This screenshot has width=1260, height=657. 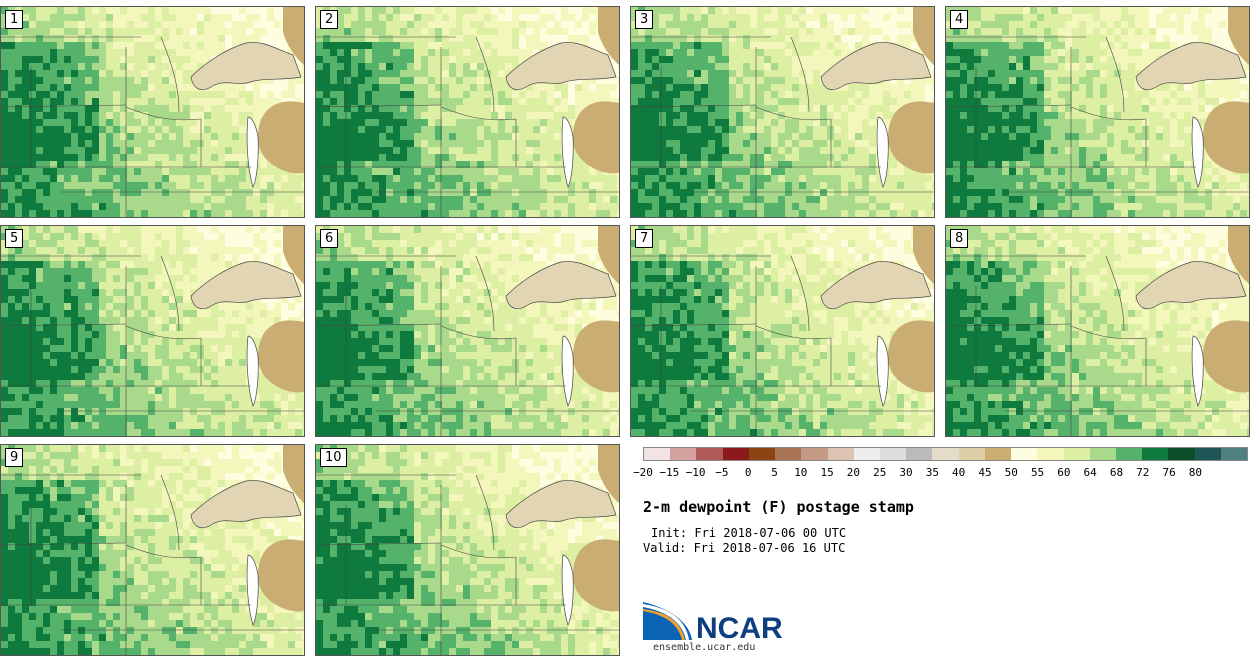 What do you see at coordinates (329, 238) in the screenshot?
I see `member-label: 6` at bounding box center [329, 238].